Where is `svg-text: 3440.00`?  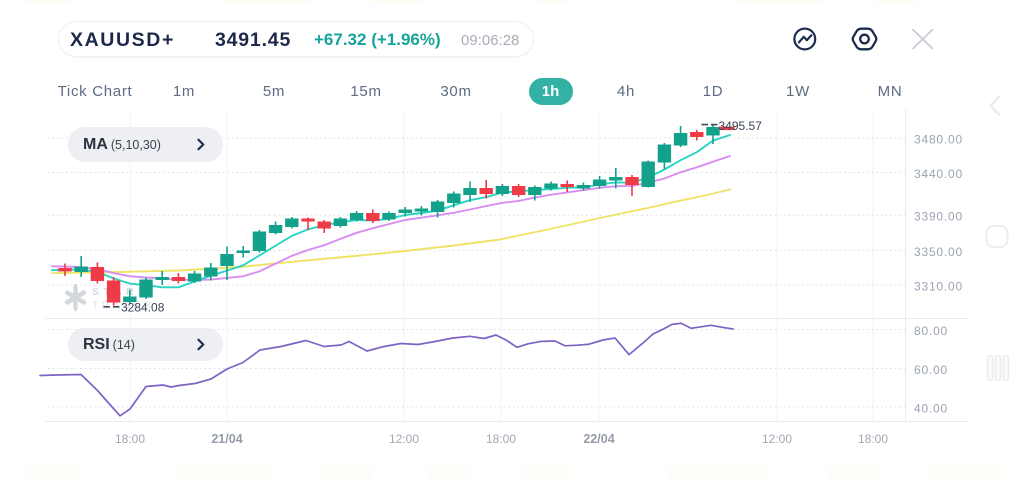 svg-text: 3440.00 is located at coordinates (938, 174).